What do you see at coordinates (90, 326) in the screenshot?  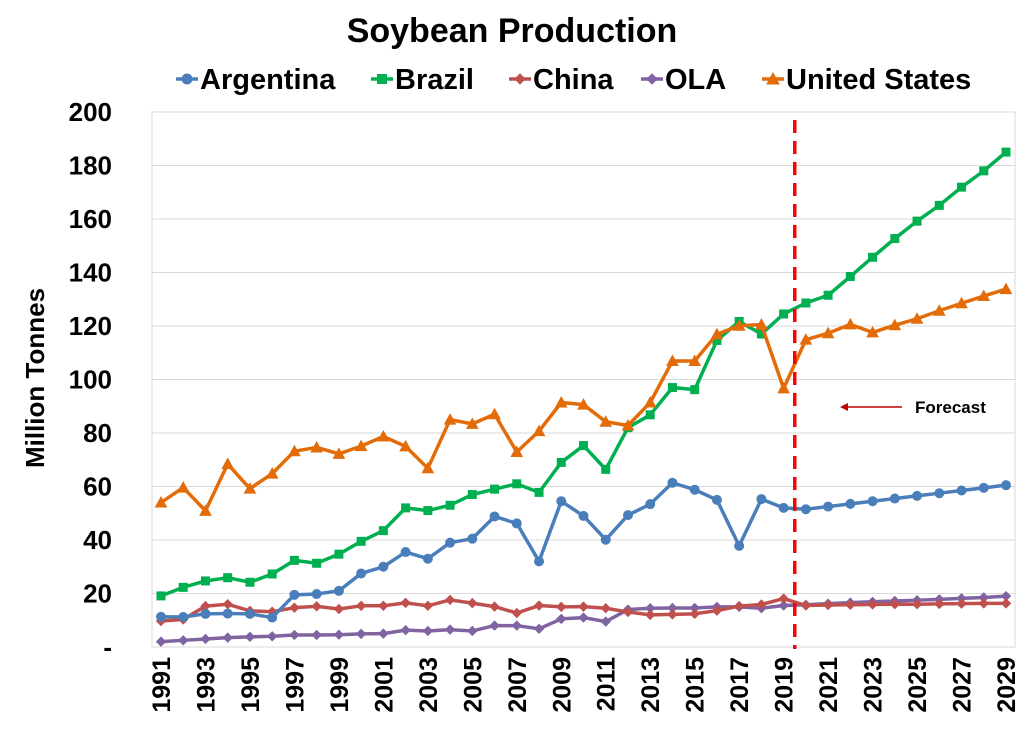 I see `y-tick-label: 120` at bounding box center [90, 326].